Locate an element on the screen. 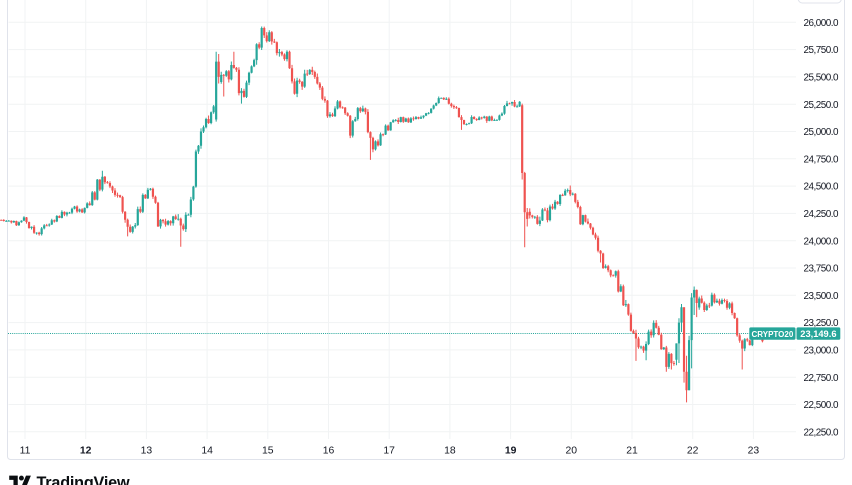 The image size is (852, 485). svg-text: 11 is located at coordinates (25, 450).